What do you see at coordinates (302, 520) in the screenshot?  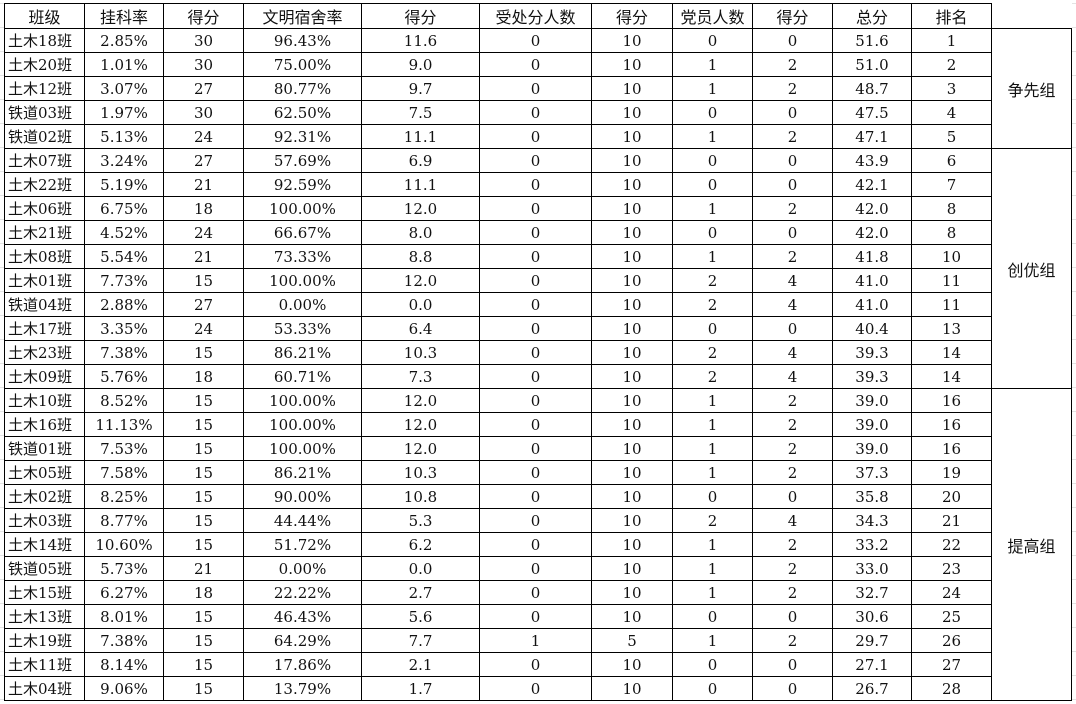 I see `cell-dorm-rate: 44.44%` at bounding box center [302, 520].